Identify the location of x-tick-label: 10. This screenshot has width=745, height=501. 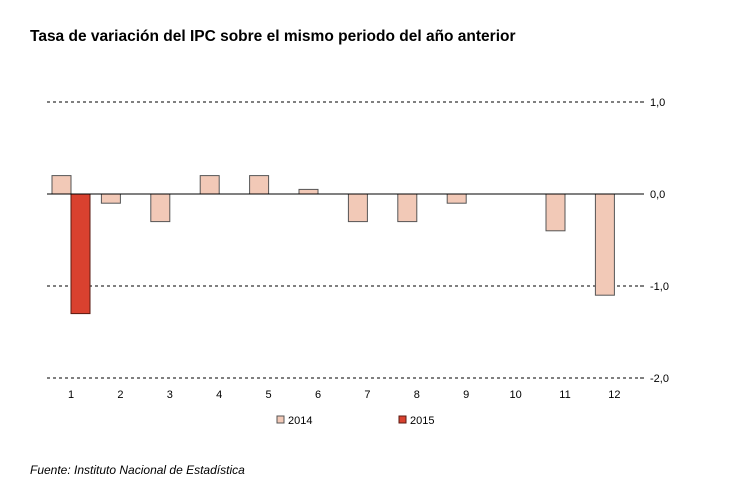
(515, 395).